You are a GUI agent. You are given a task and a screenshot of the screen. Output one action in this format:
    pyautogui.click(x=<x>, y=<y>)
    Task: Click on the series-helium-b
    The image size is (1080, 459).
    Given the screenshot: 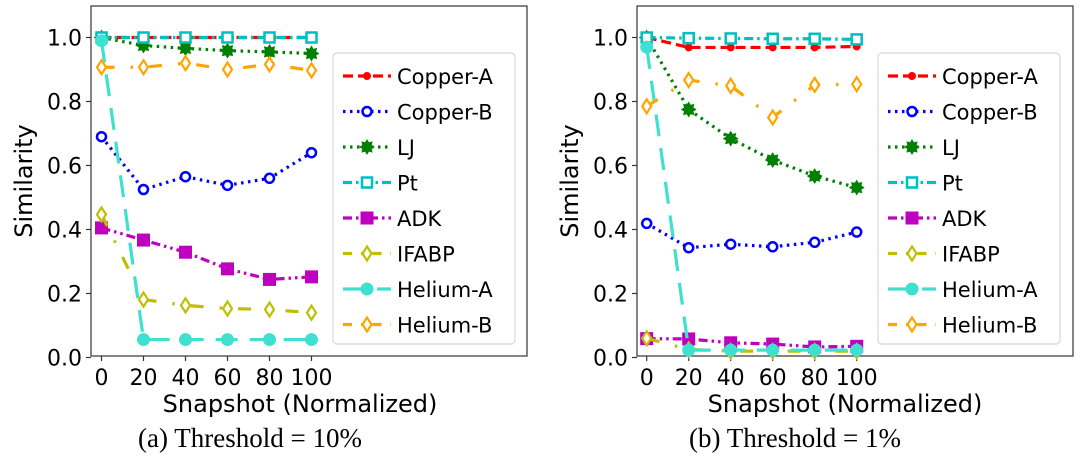 What is the action you would take?
    pyautogui.click(x=206, y=67)
    